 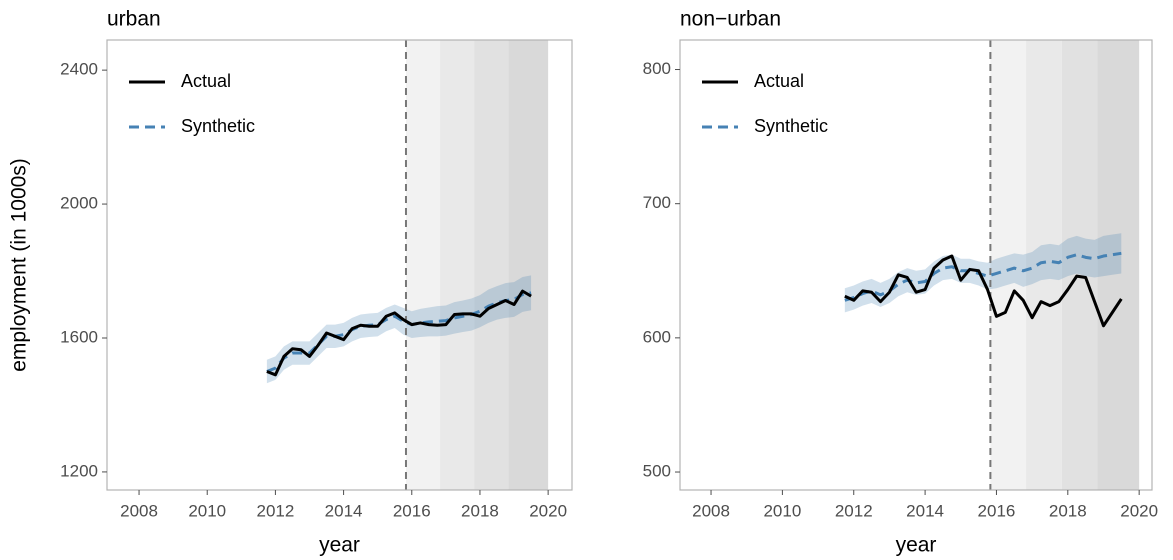 What do you see at coordinates (79, 69) in the screenshot?
I see `y-tick-label: 2400` at bounding box center [79, 69].